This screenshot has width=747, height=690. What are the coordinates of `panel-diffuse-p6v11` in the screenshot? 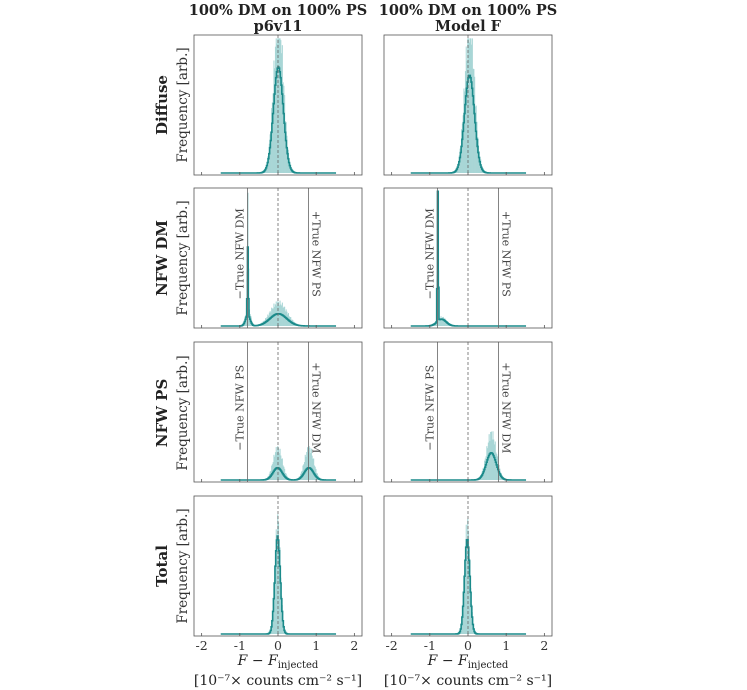 It's located at (278, 105).